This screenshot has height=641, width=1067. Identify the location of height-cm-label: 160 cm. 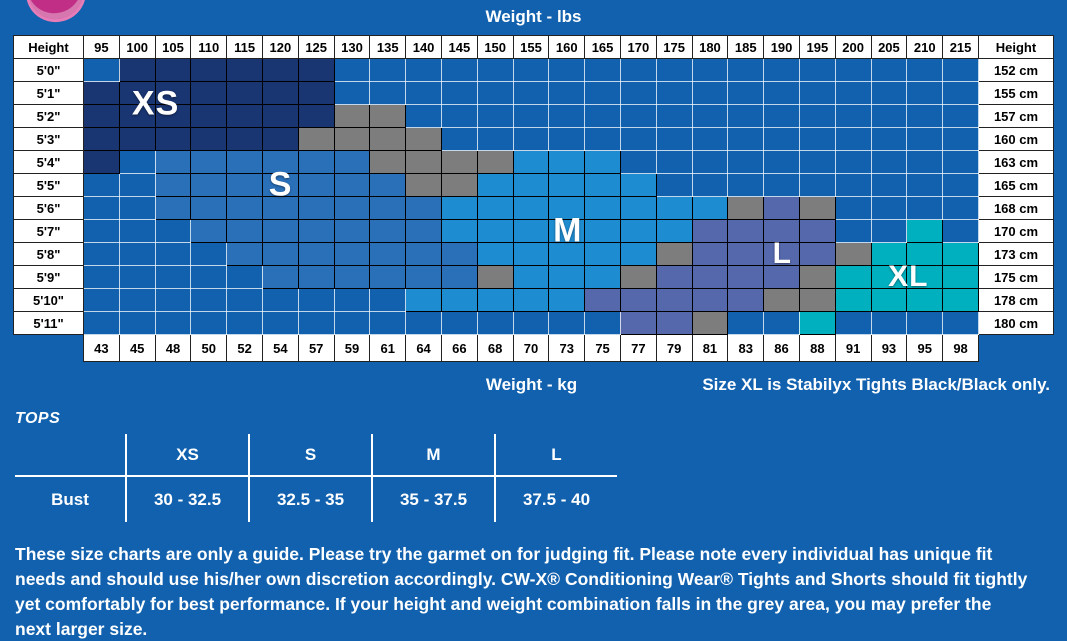
(1016, 139).